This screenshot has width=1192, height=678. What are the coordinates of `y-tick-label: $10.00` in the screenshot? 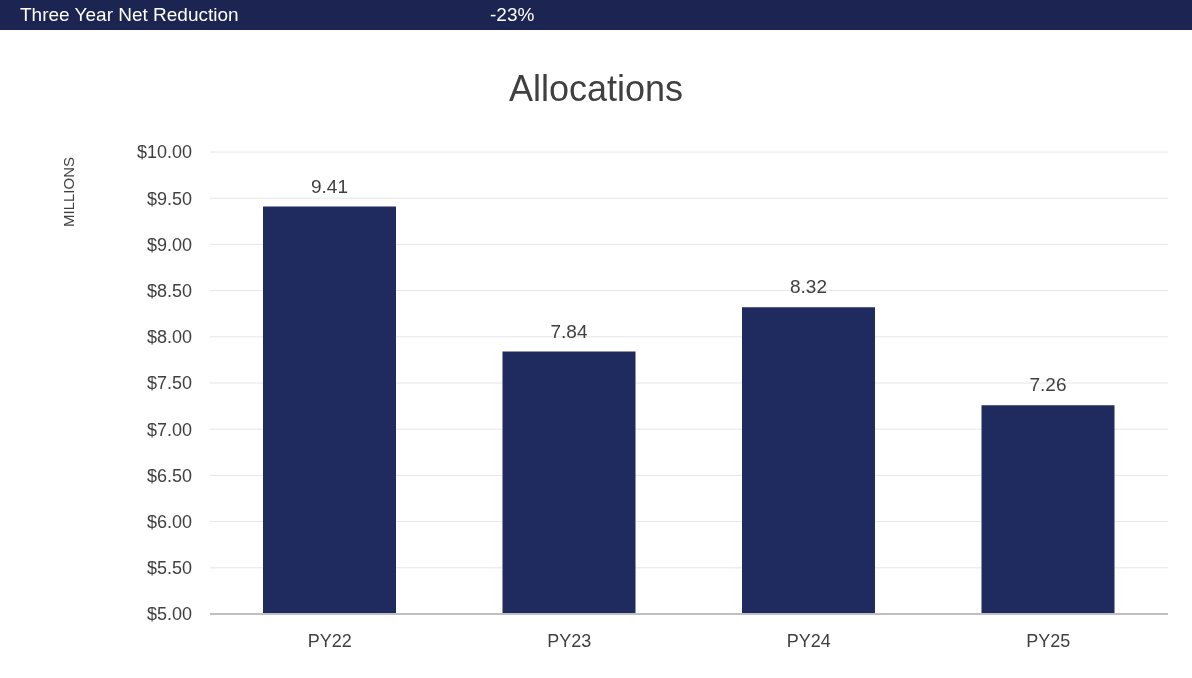 It's located at (164, 152).